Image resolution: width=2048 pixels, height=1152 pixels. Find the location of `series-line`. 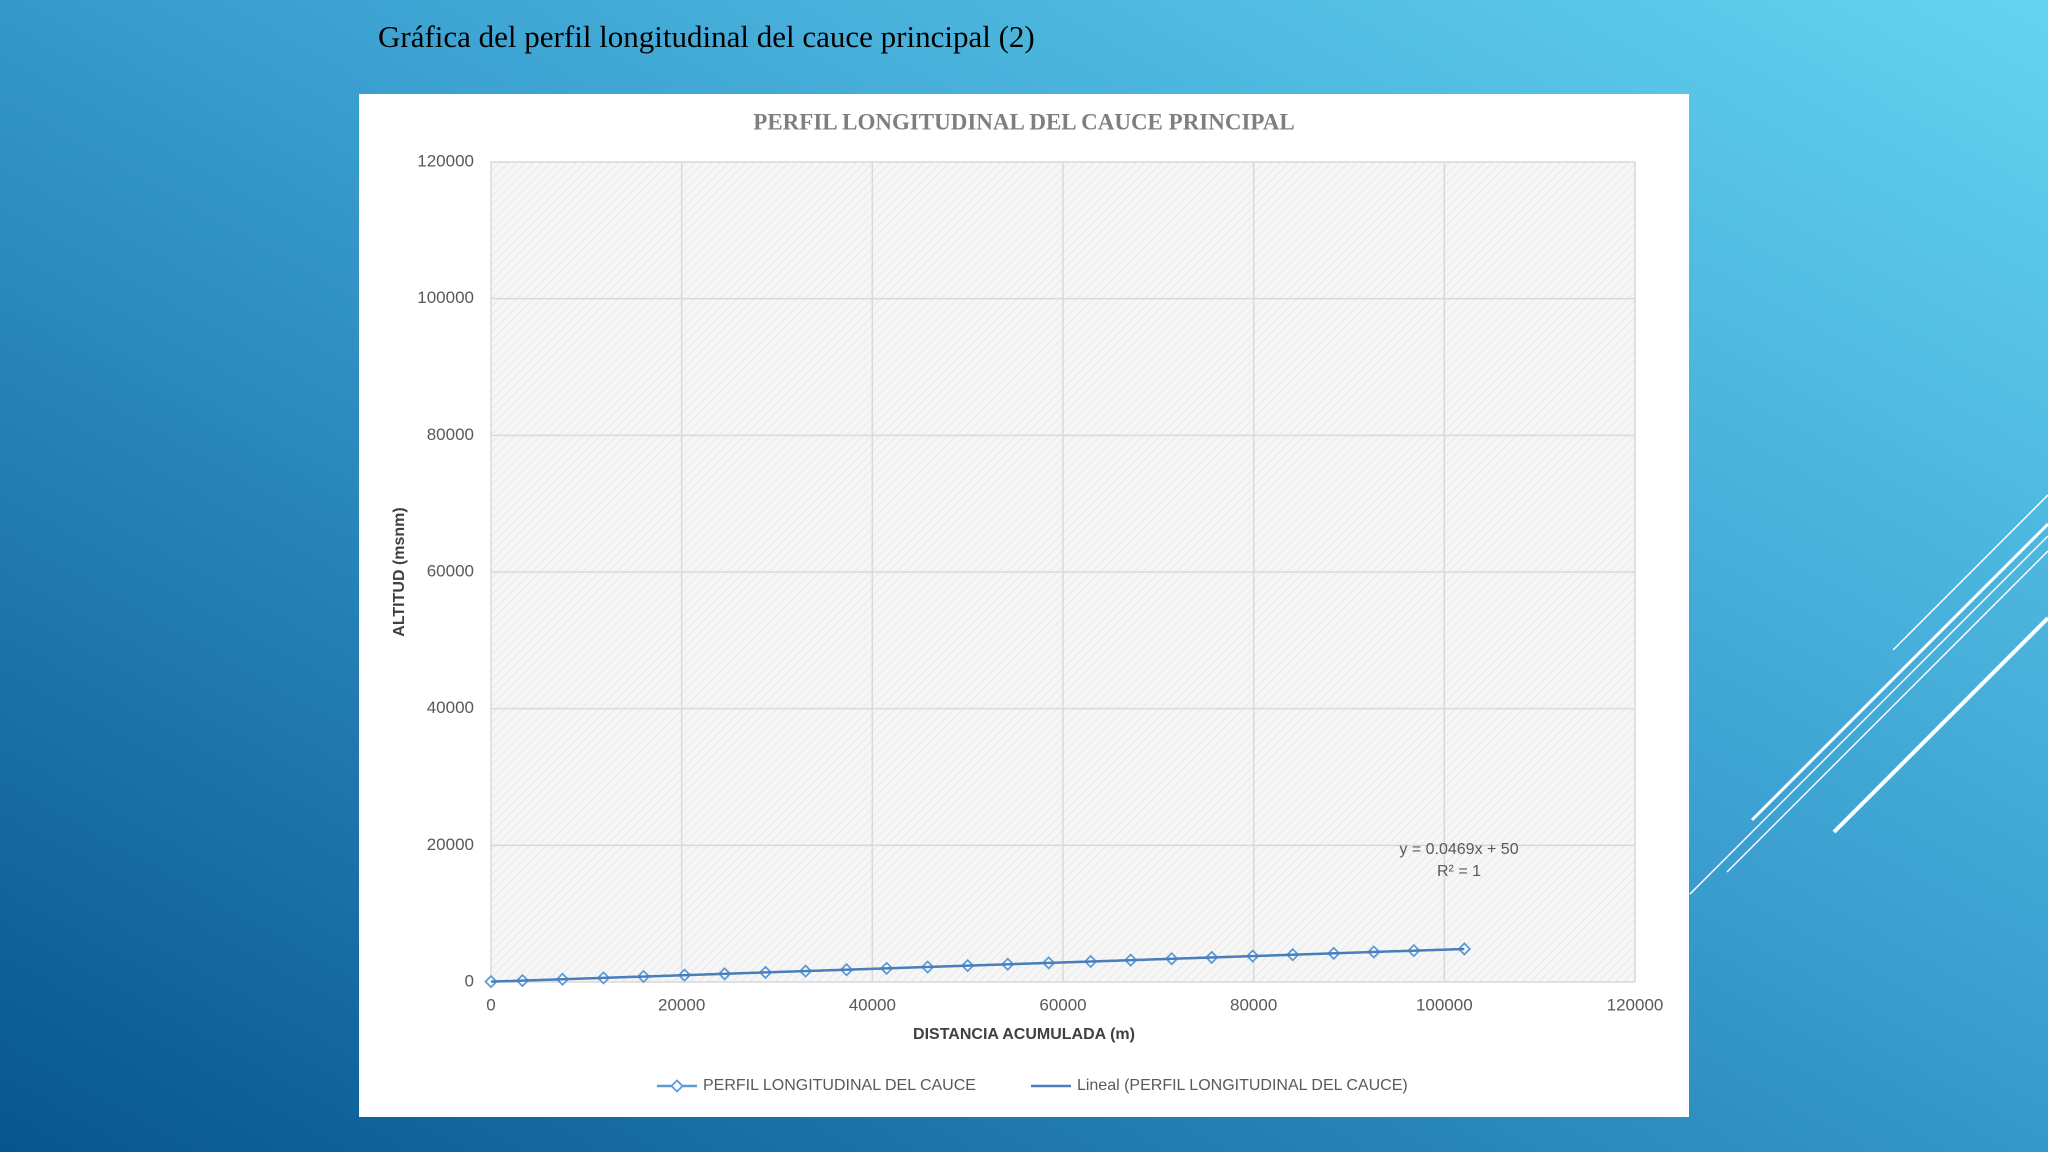

series-line is located at coordinates (977, 965).